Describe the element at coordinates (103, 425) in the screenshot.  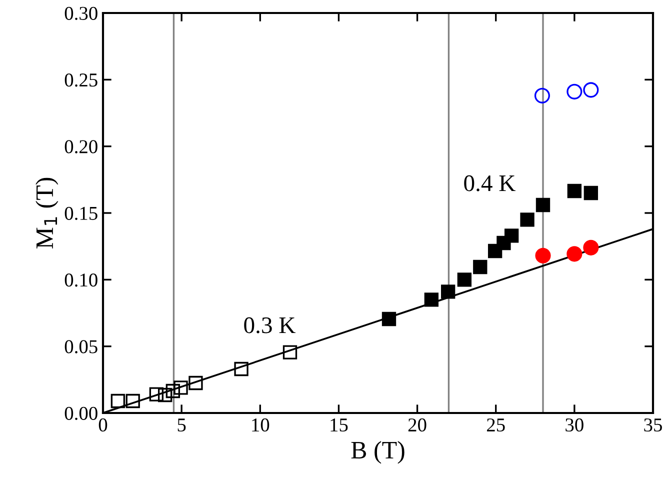
I see `x-tick-label: 0` at that location.